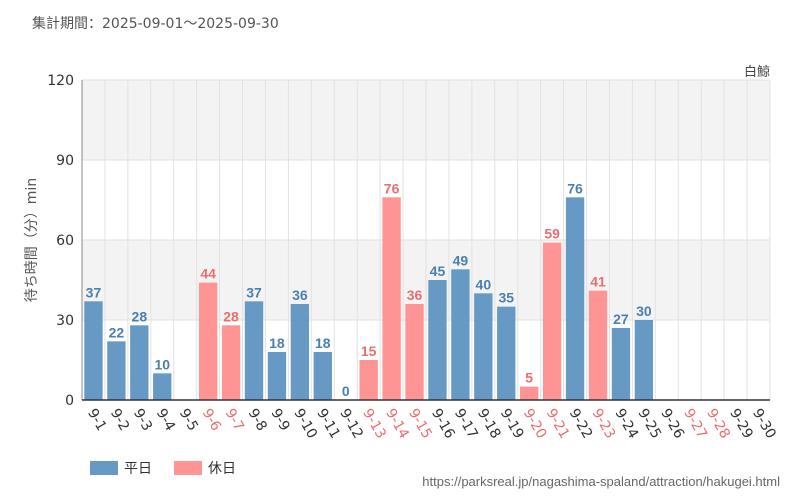 The height and width of the screenshot is (500, 800). What do you see at coordinates (121, 468) in the screenshot?
I see `legend-item-weekday: 平日` at bounding box center [121, 468].